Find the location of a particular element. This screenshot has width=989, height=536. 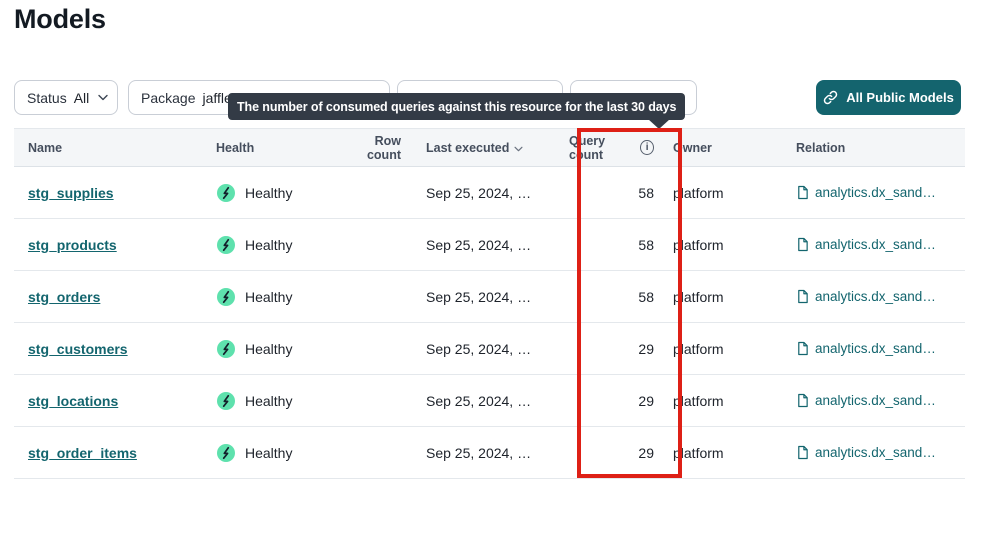

column-header-owner: Owner is located at coordinates (692, 147).